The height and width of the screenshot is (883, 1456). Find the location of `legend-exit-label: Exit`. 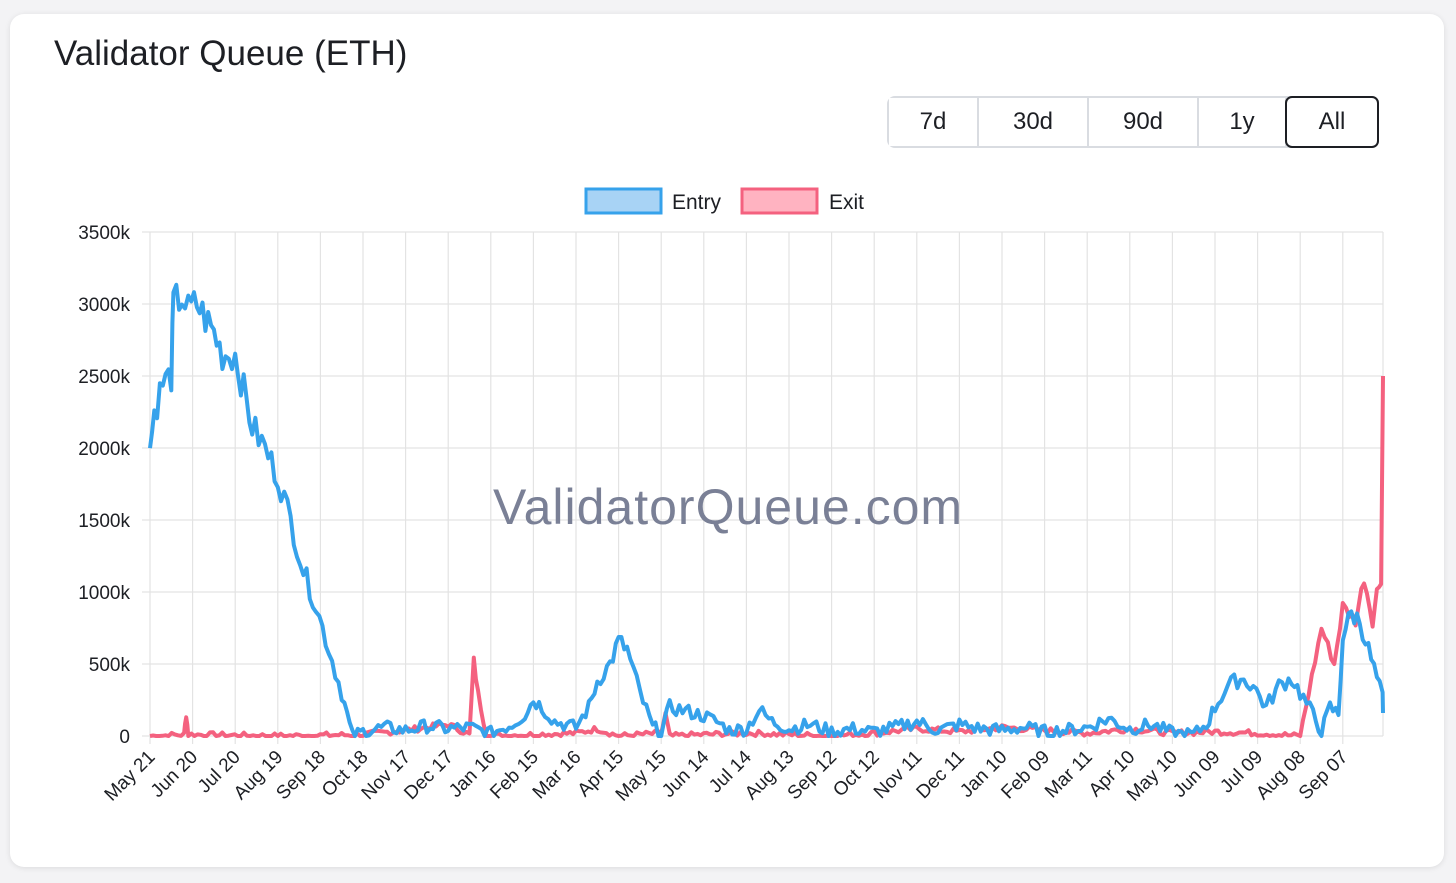

legend-exit-label: Exit is located at coordinates (846, 202).